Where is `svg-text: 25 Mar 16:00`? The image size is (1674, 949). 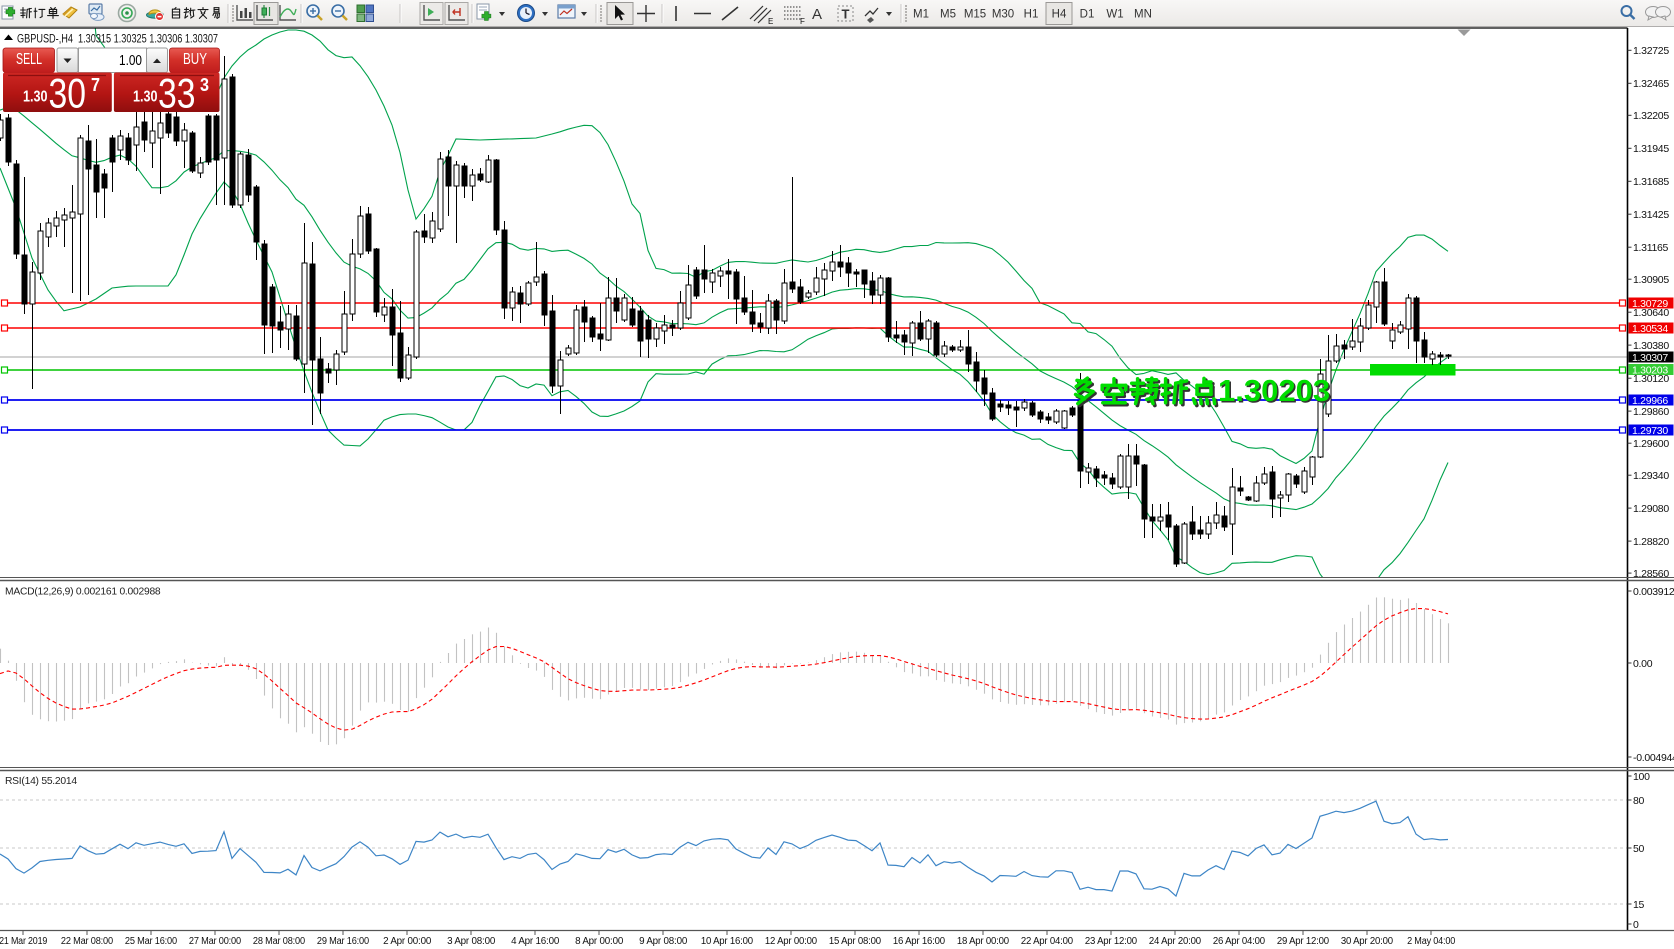
svg-text: 25 Mar 16:00 is located at coordinates (151, 941).